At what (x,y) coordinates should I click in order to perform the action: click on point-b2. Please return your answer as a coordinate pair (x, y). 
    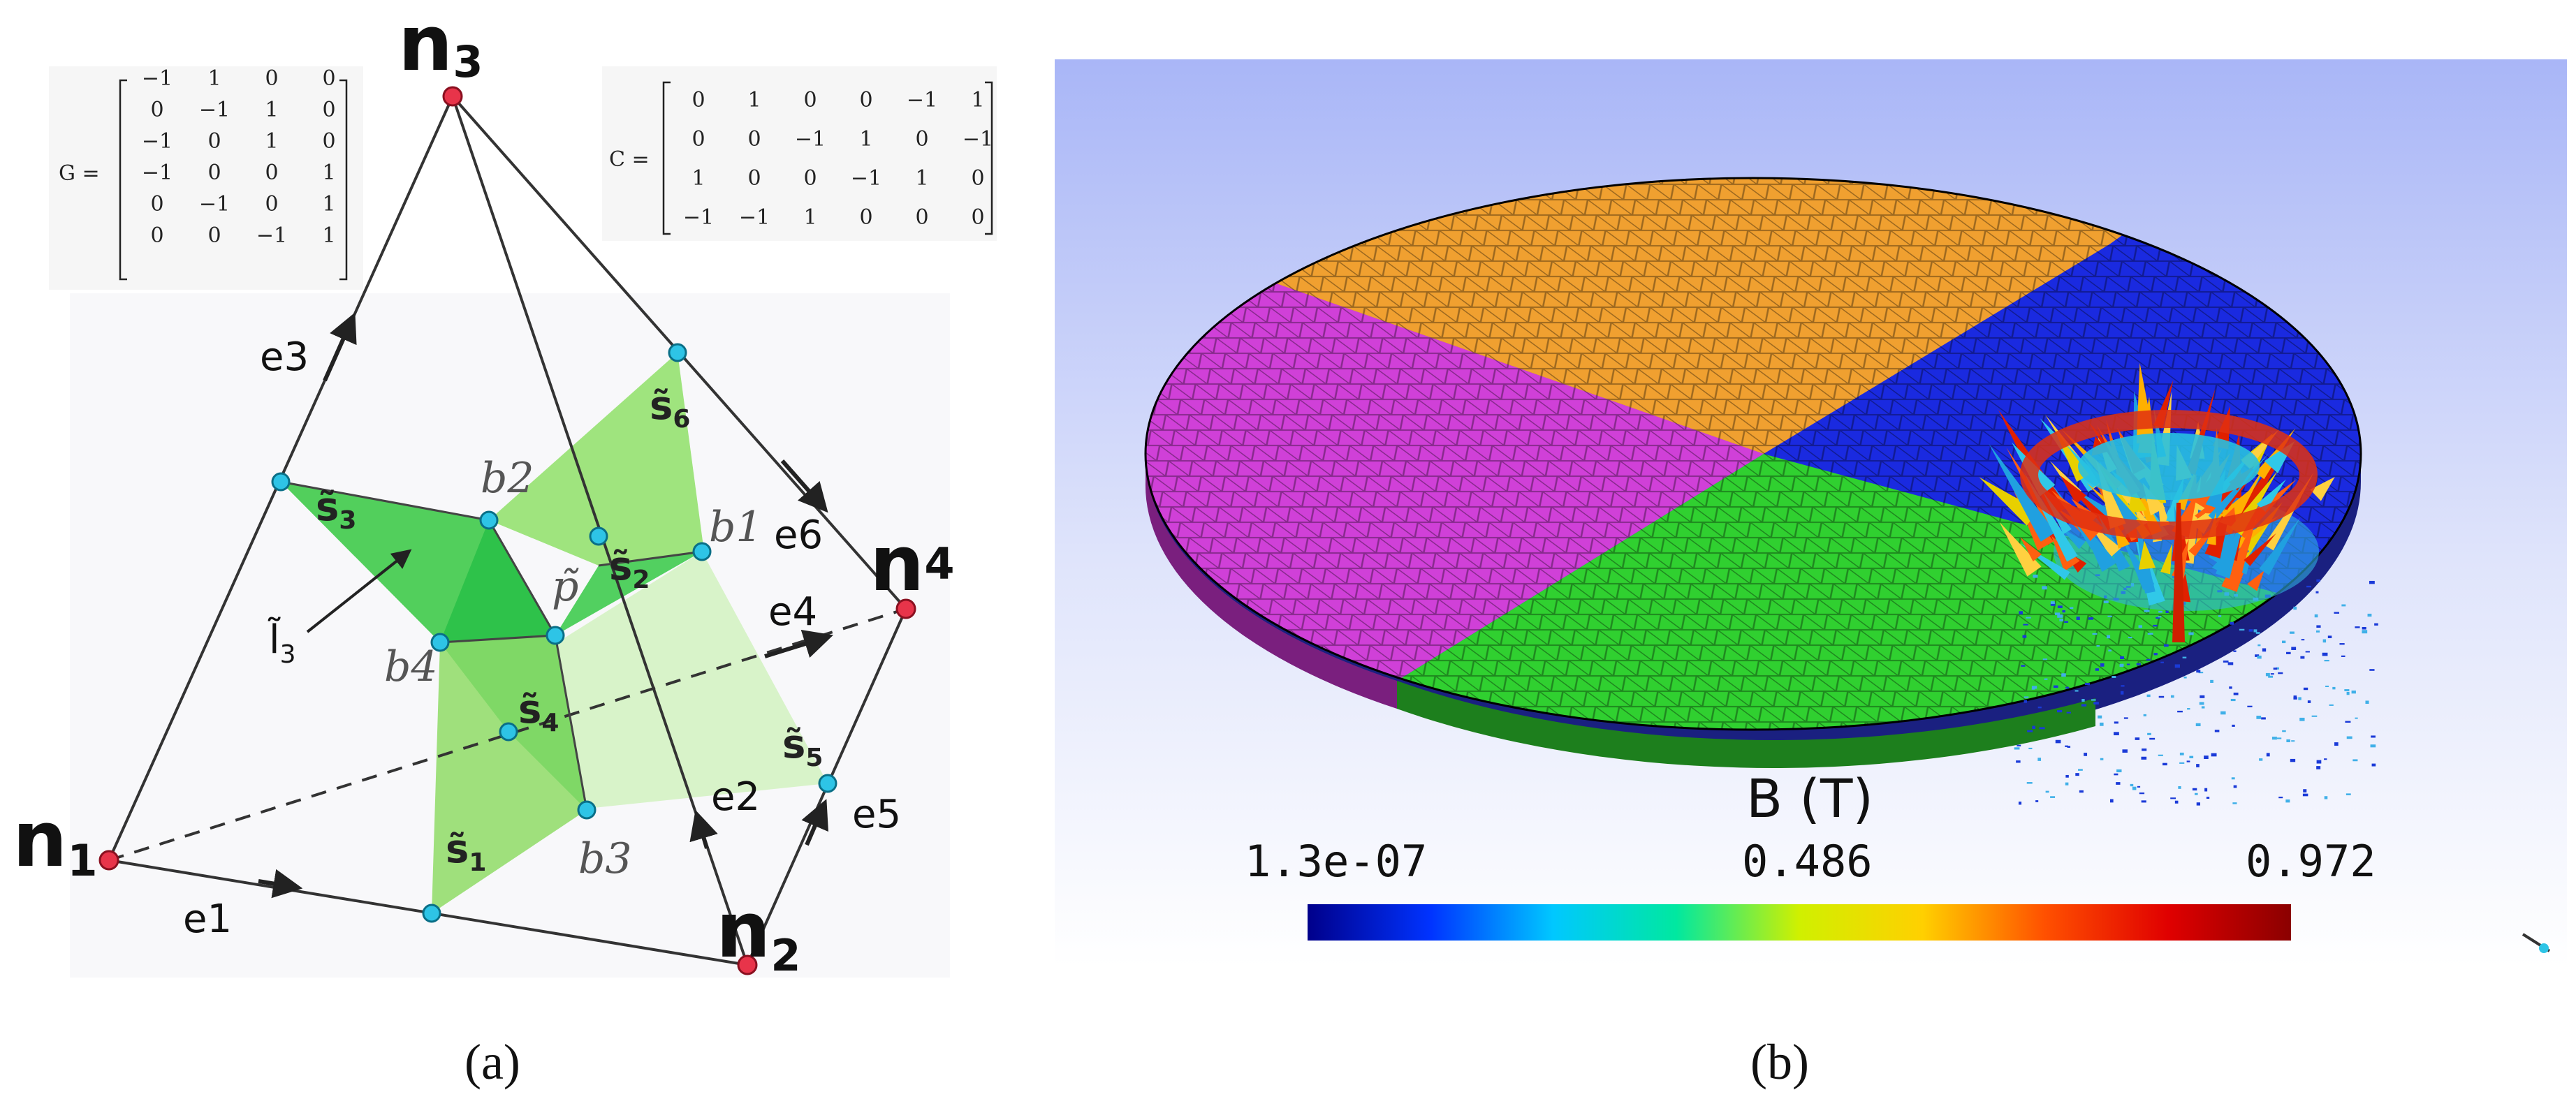
    Looking at the image, I should click on (489, 520).